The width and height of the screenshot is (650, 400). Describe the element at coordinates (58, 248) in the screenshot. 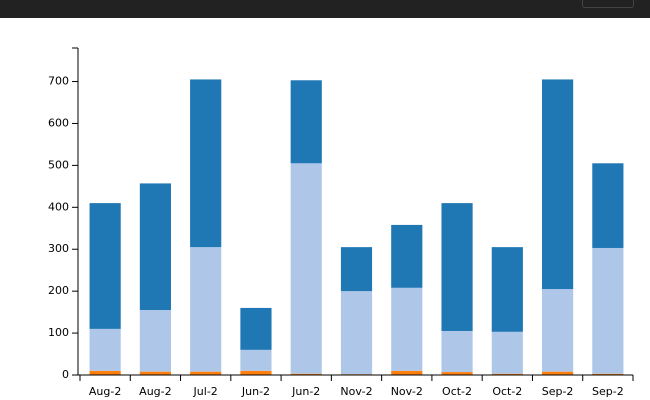

I see `y-tick-label: 300` at that location.